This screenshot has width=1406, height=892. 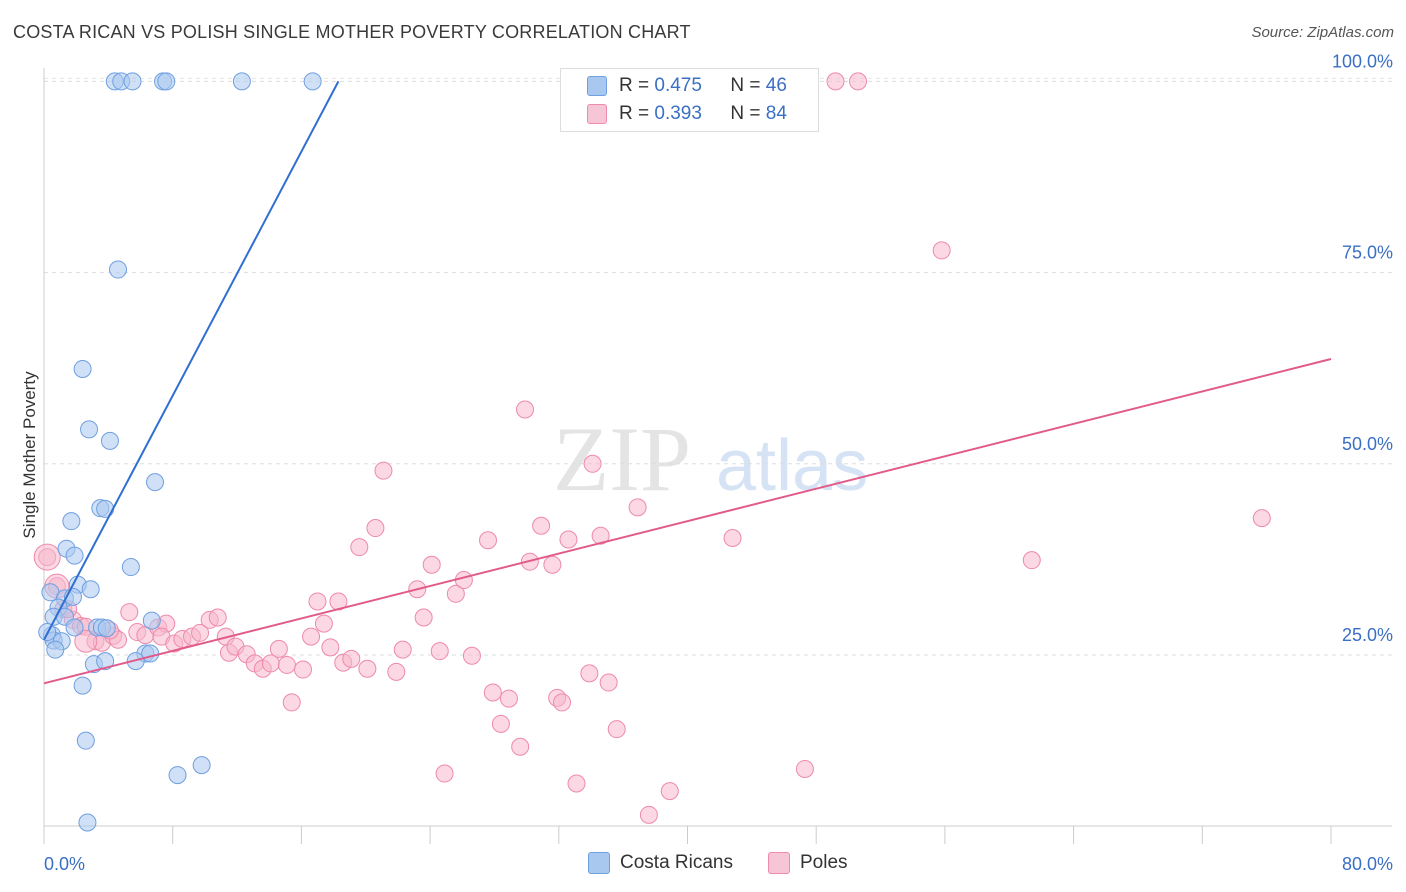 I want to click on watermark: ZIP atlas, so click(x=710, y=459).